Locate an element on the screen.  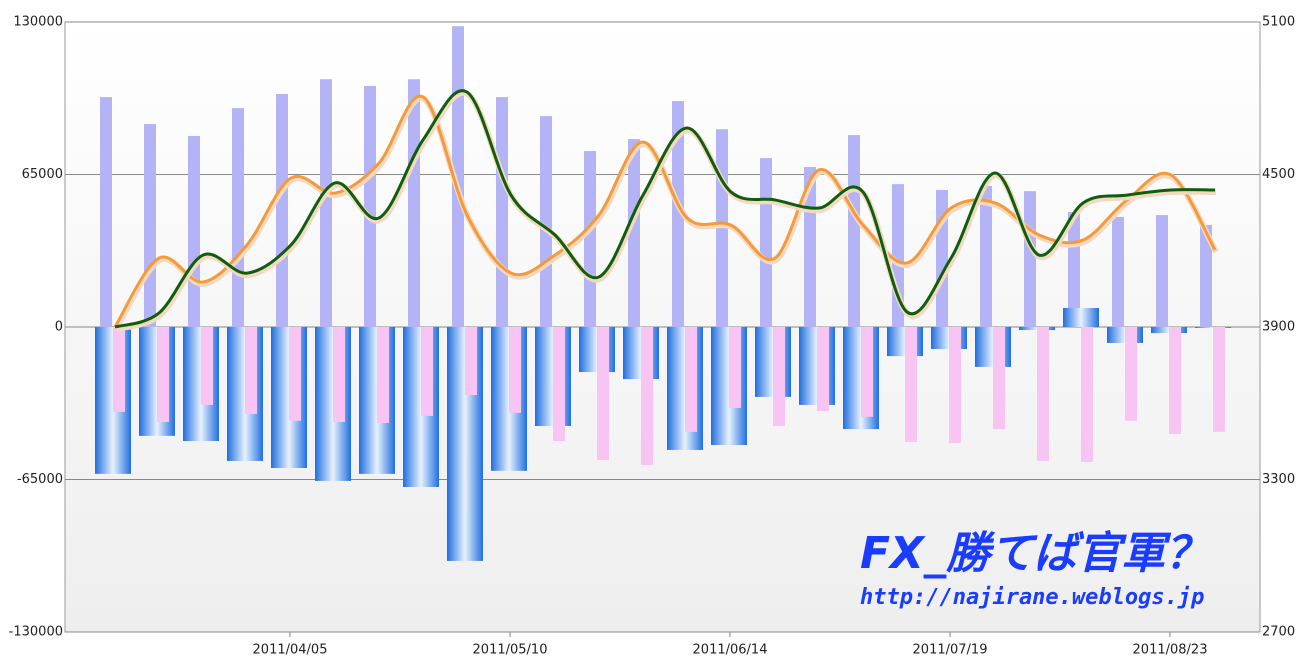
x-tick-label: 2011/08/23 is located at coordinates (1170, 650).